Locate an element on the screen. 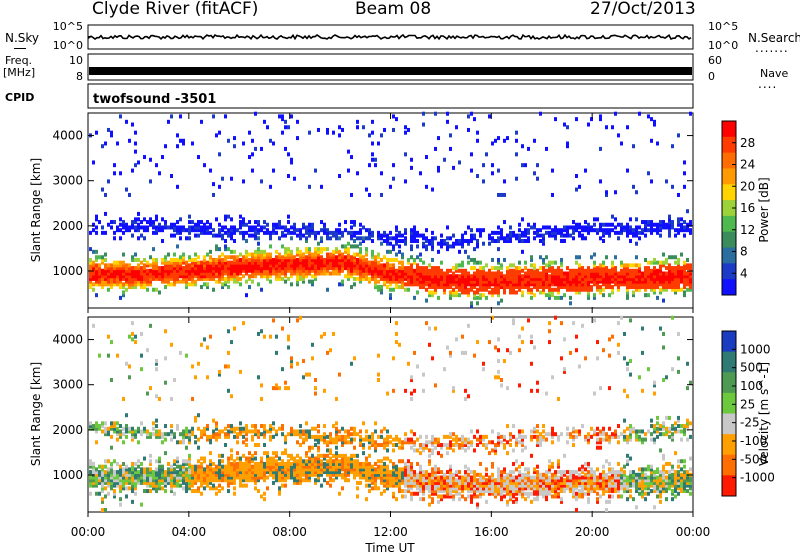 Image resolution: width=800 pixels, height=554 pixels. noise-tick-right-top: 10^5 is located at coordinates (723, 26).